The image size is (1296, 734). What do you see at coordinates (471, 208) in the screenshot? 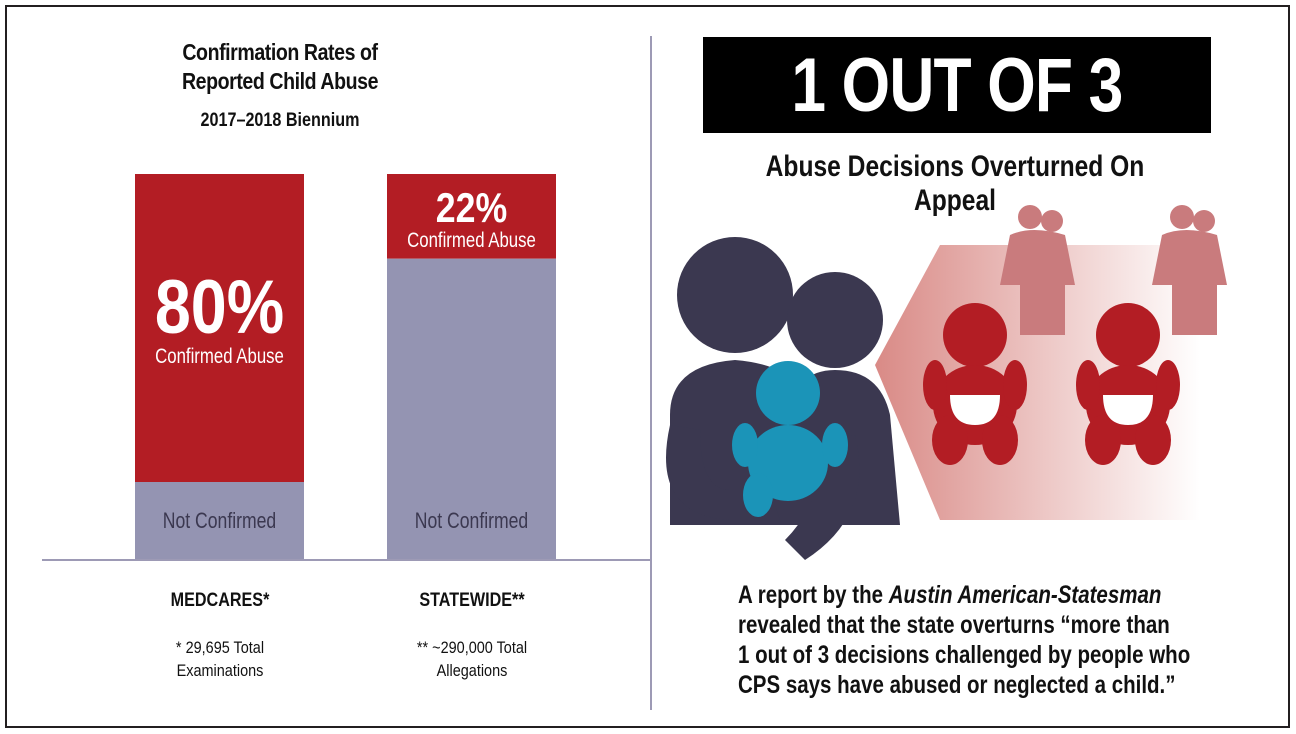
I see `data-label-percent: 22%` at bounding box center [471, 208].